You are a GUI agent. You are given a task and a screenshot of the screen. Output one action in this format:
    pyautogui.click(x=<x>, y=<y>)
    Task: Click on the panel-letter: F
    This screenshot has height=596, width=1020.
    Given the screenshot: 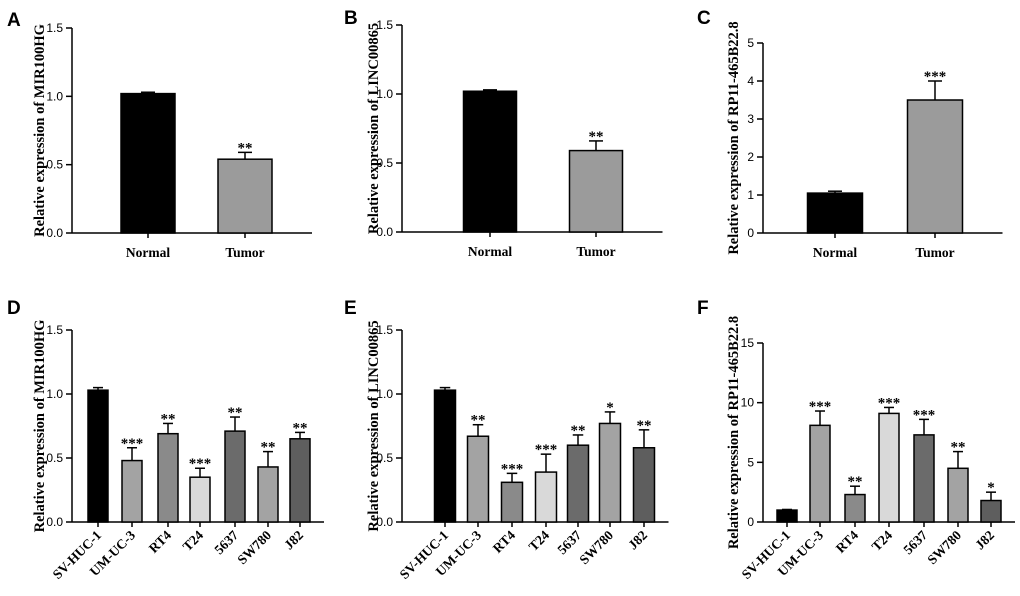 What is the action you would take?
    pyautogui.click(x=703, y=308)
    